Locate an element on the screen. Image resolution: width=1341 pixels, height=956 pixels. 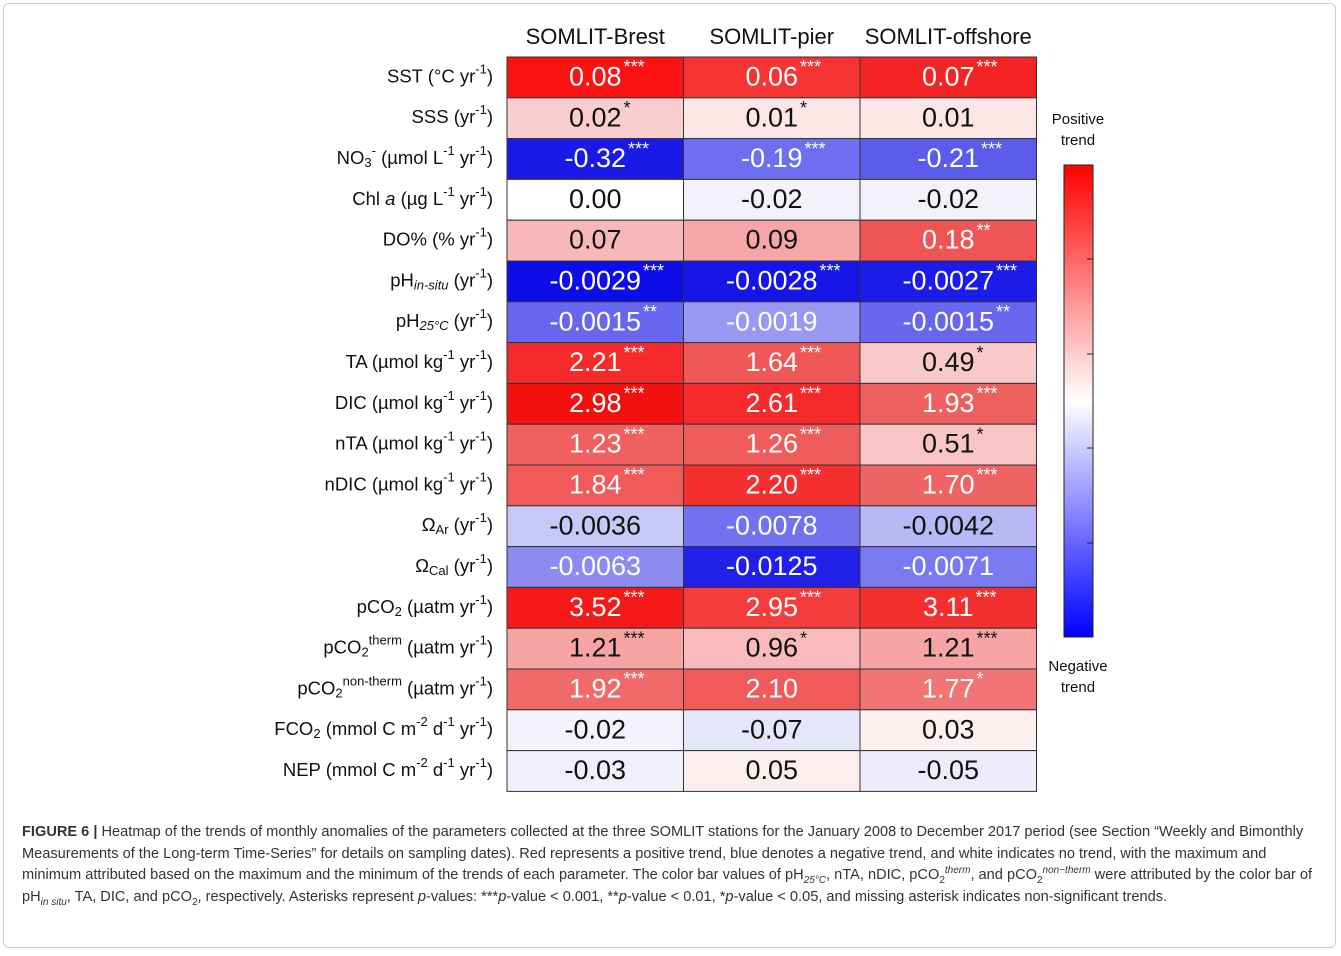
label-part: DO% (% yr is located at coordinates (429, 238).